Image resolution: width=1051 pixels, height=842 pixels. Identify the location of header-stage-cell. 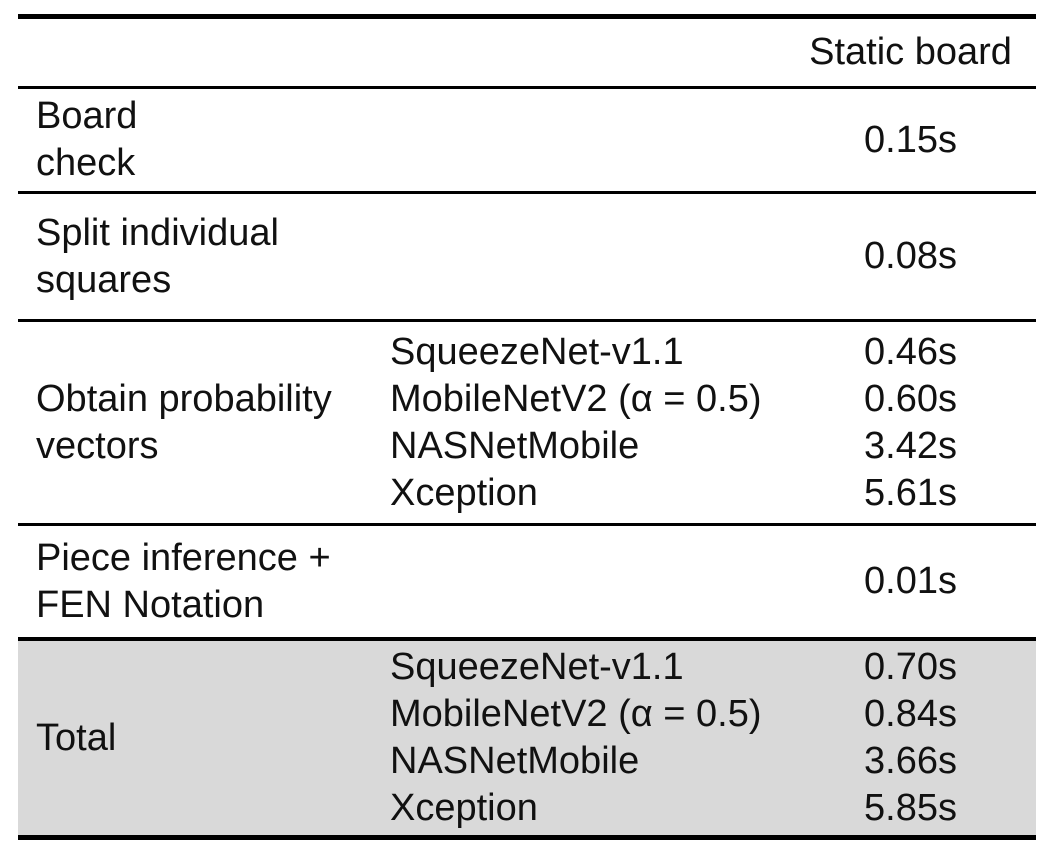
(204, 51).